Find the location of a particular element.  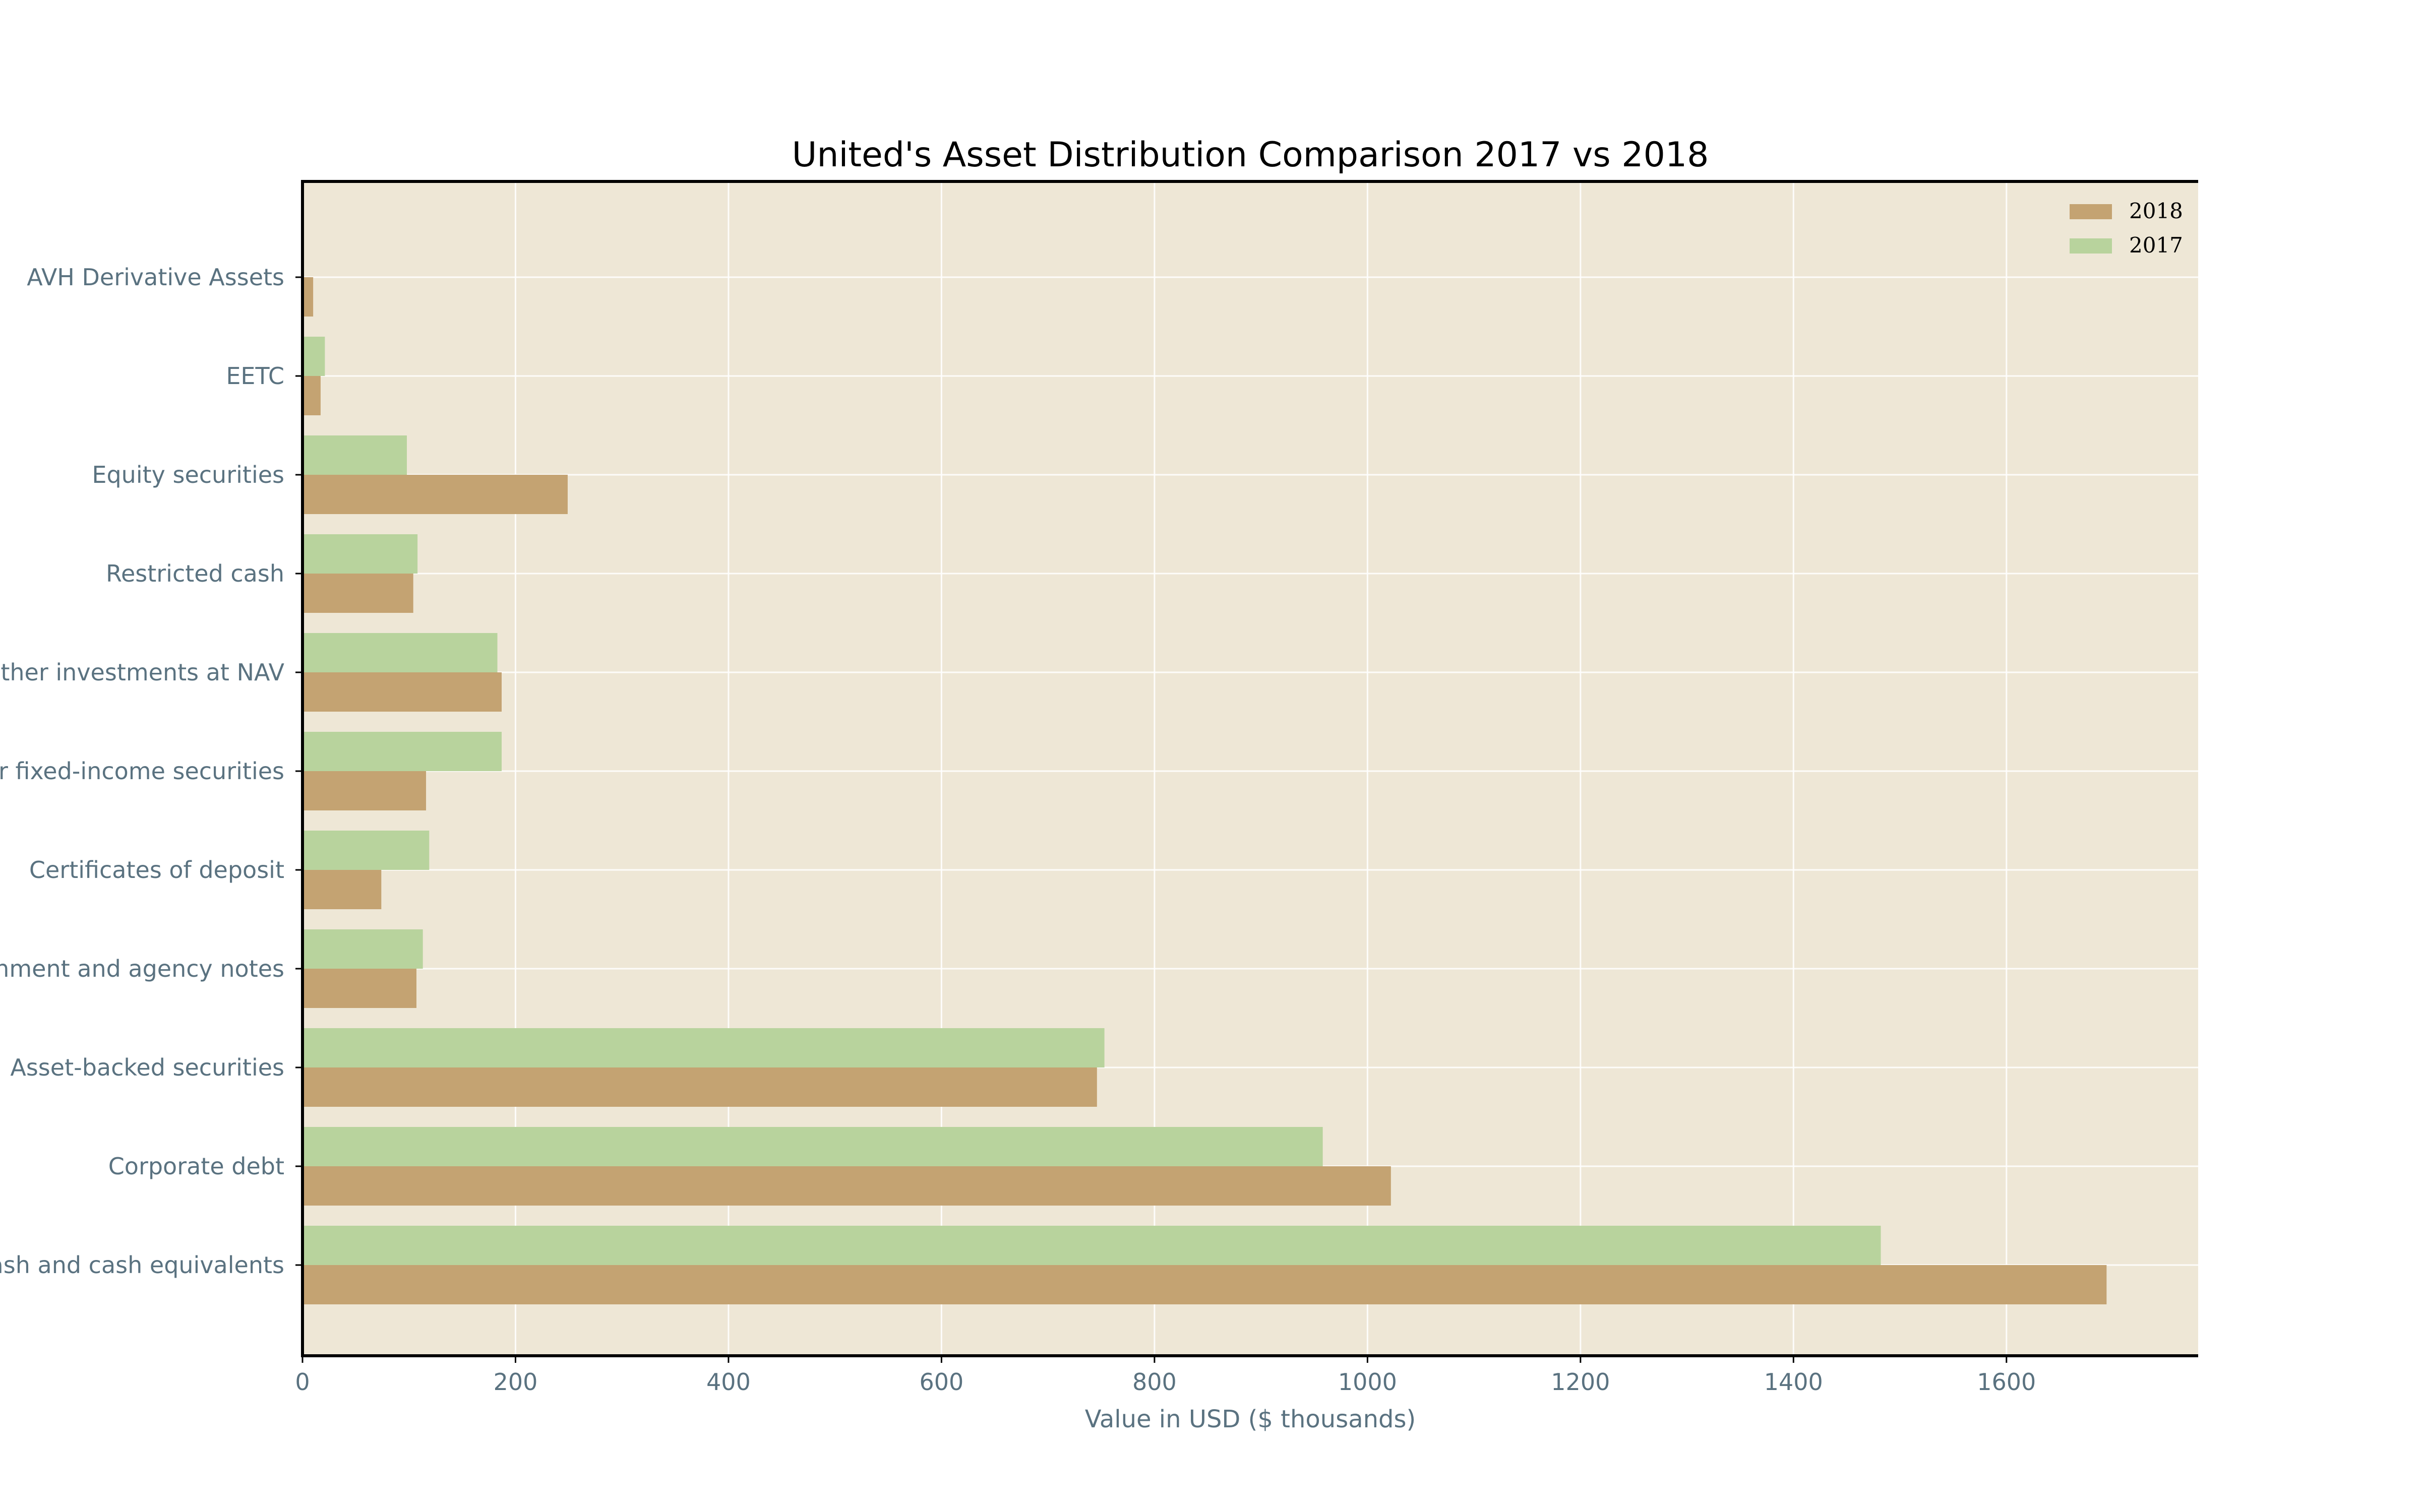

y-tick-label: Asset-backed securities is located at coordinates (147, 1067).